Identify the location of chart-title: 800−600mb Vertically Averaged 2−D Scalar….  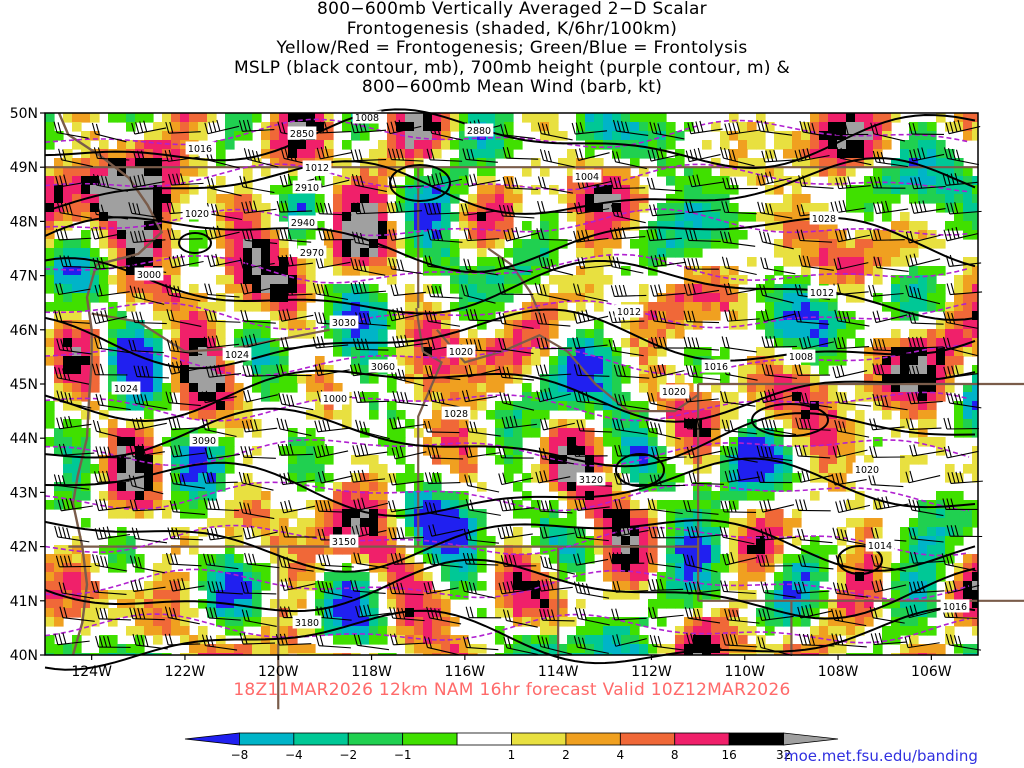
(512, 49).